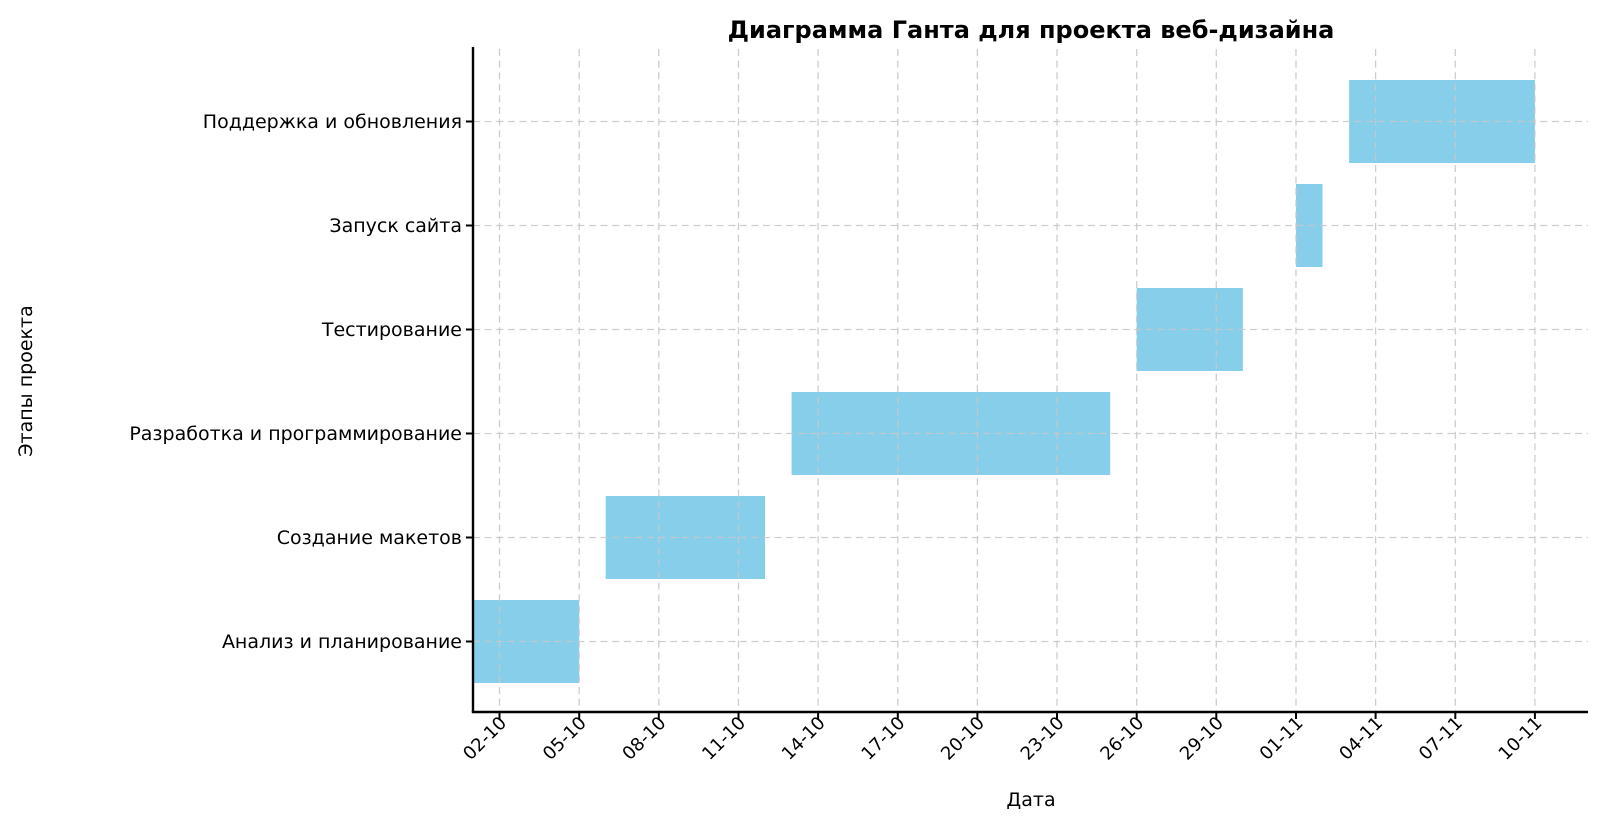  What do you see at coordinates (565, 739) in the screenshot?
I see `x-tick-label: 05-10` at bounding box center [565, 739].